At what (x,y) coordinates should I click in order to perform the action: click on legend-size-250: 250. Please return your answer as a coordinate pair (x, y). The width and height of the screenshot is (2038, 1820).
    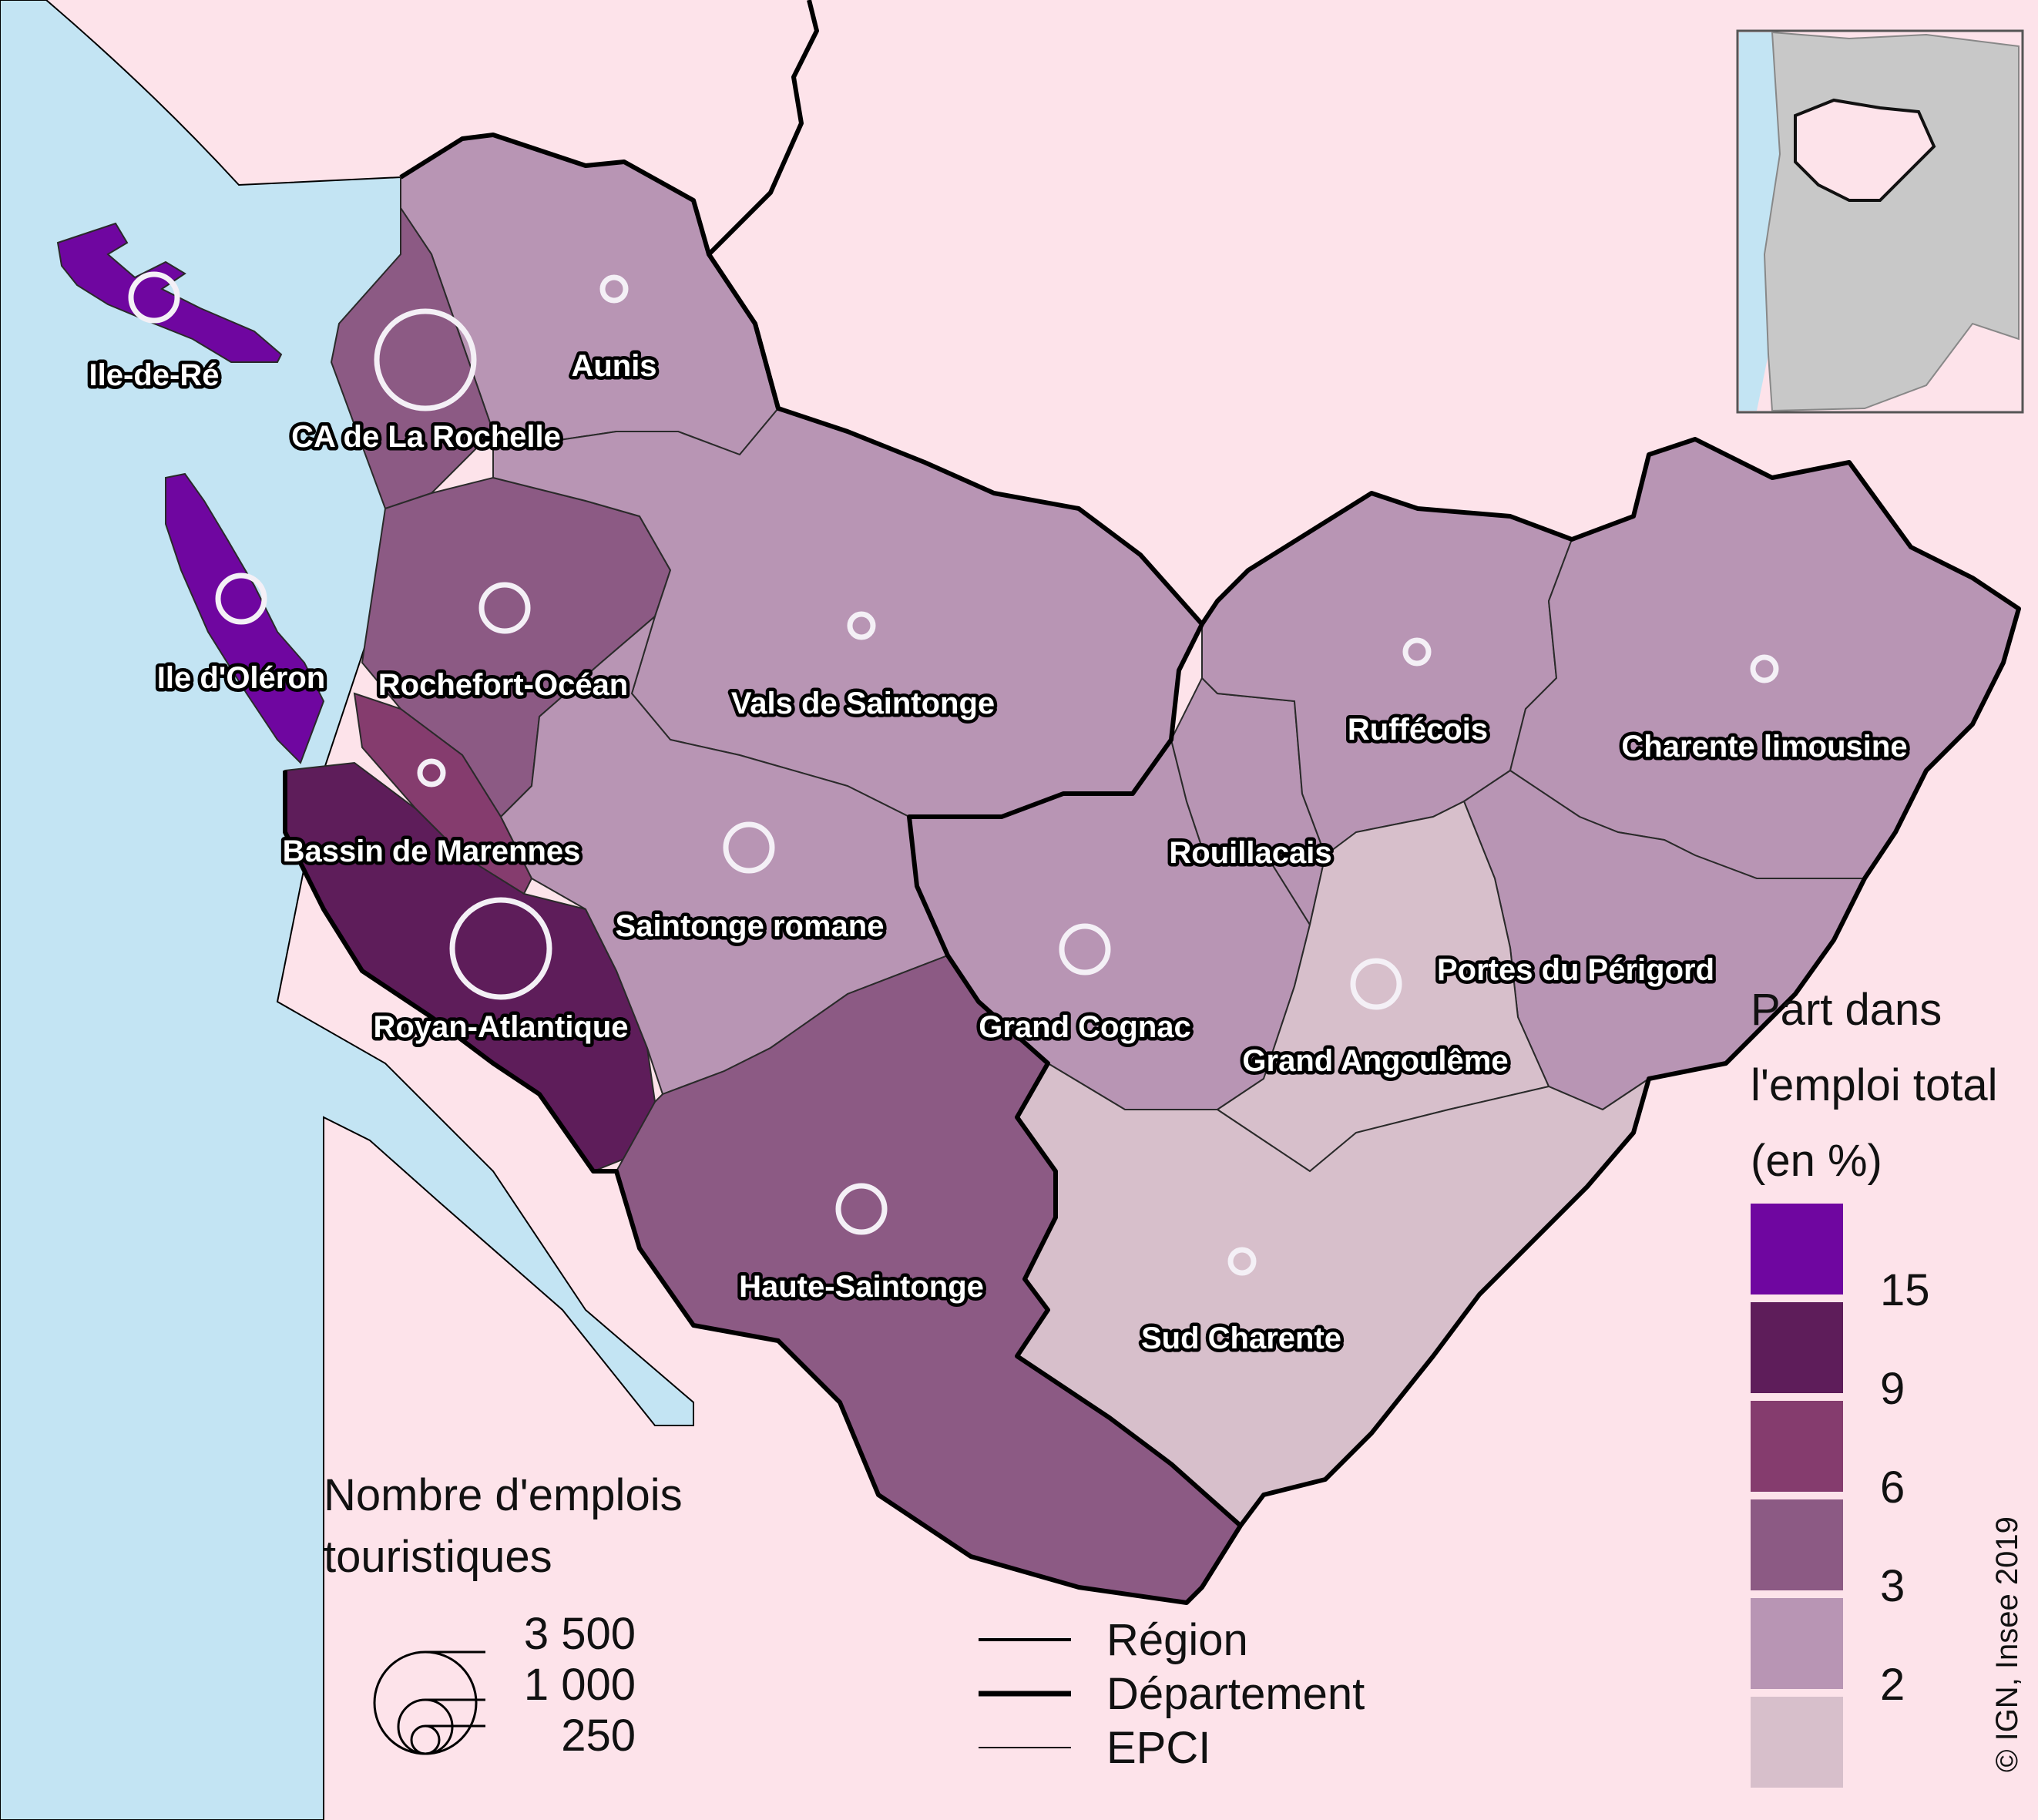
    Looking at the image, I should click on (598, 1736).